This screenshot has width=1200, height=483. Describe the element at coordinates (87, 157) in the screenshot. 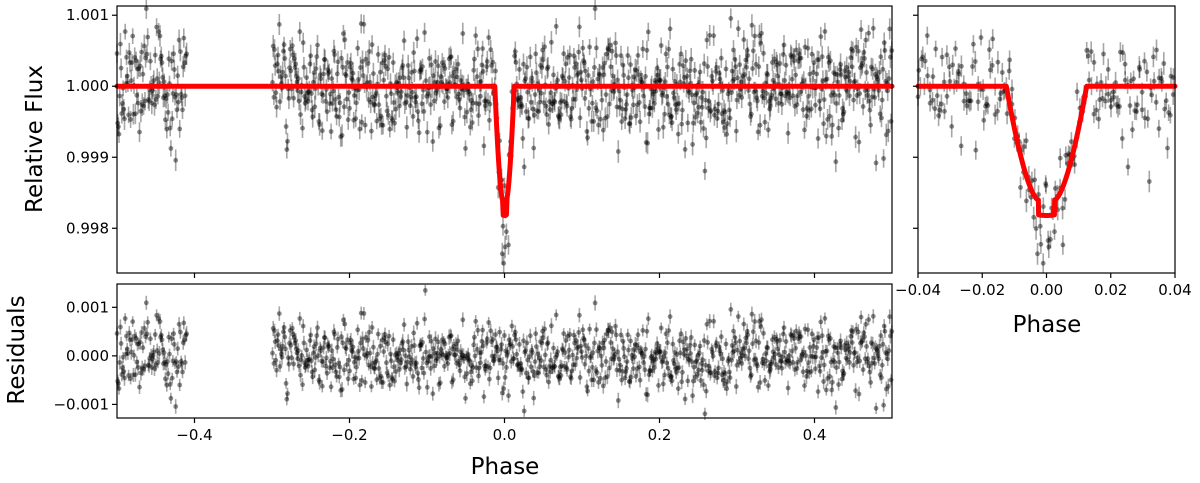

I see `main-ytick-label: 0.999` at that location.